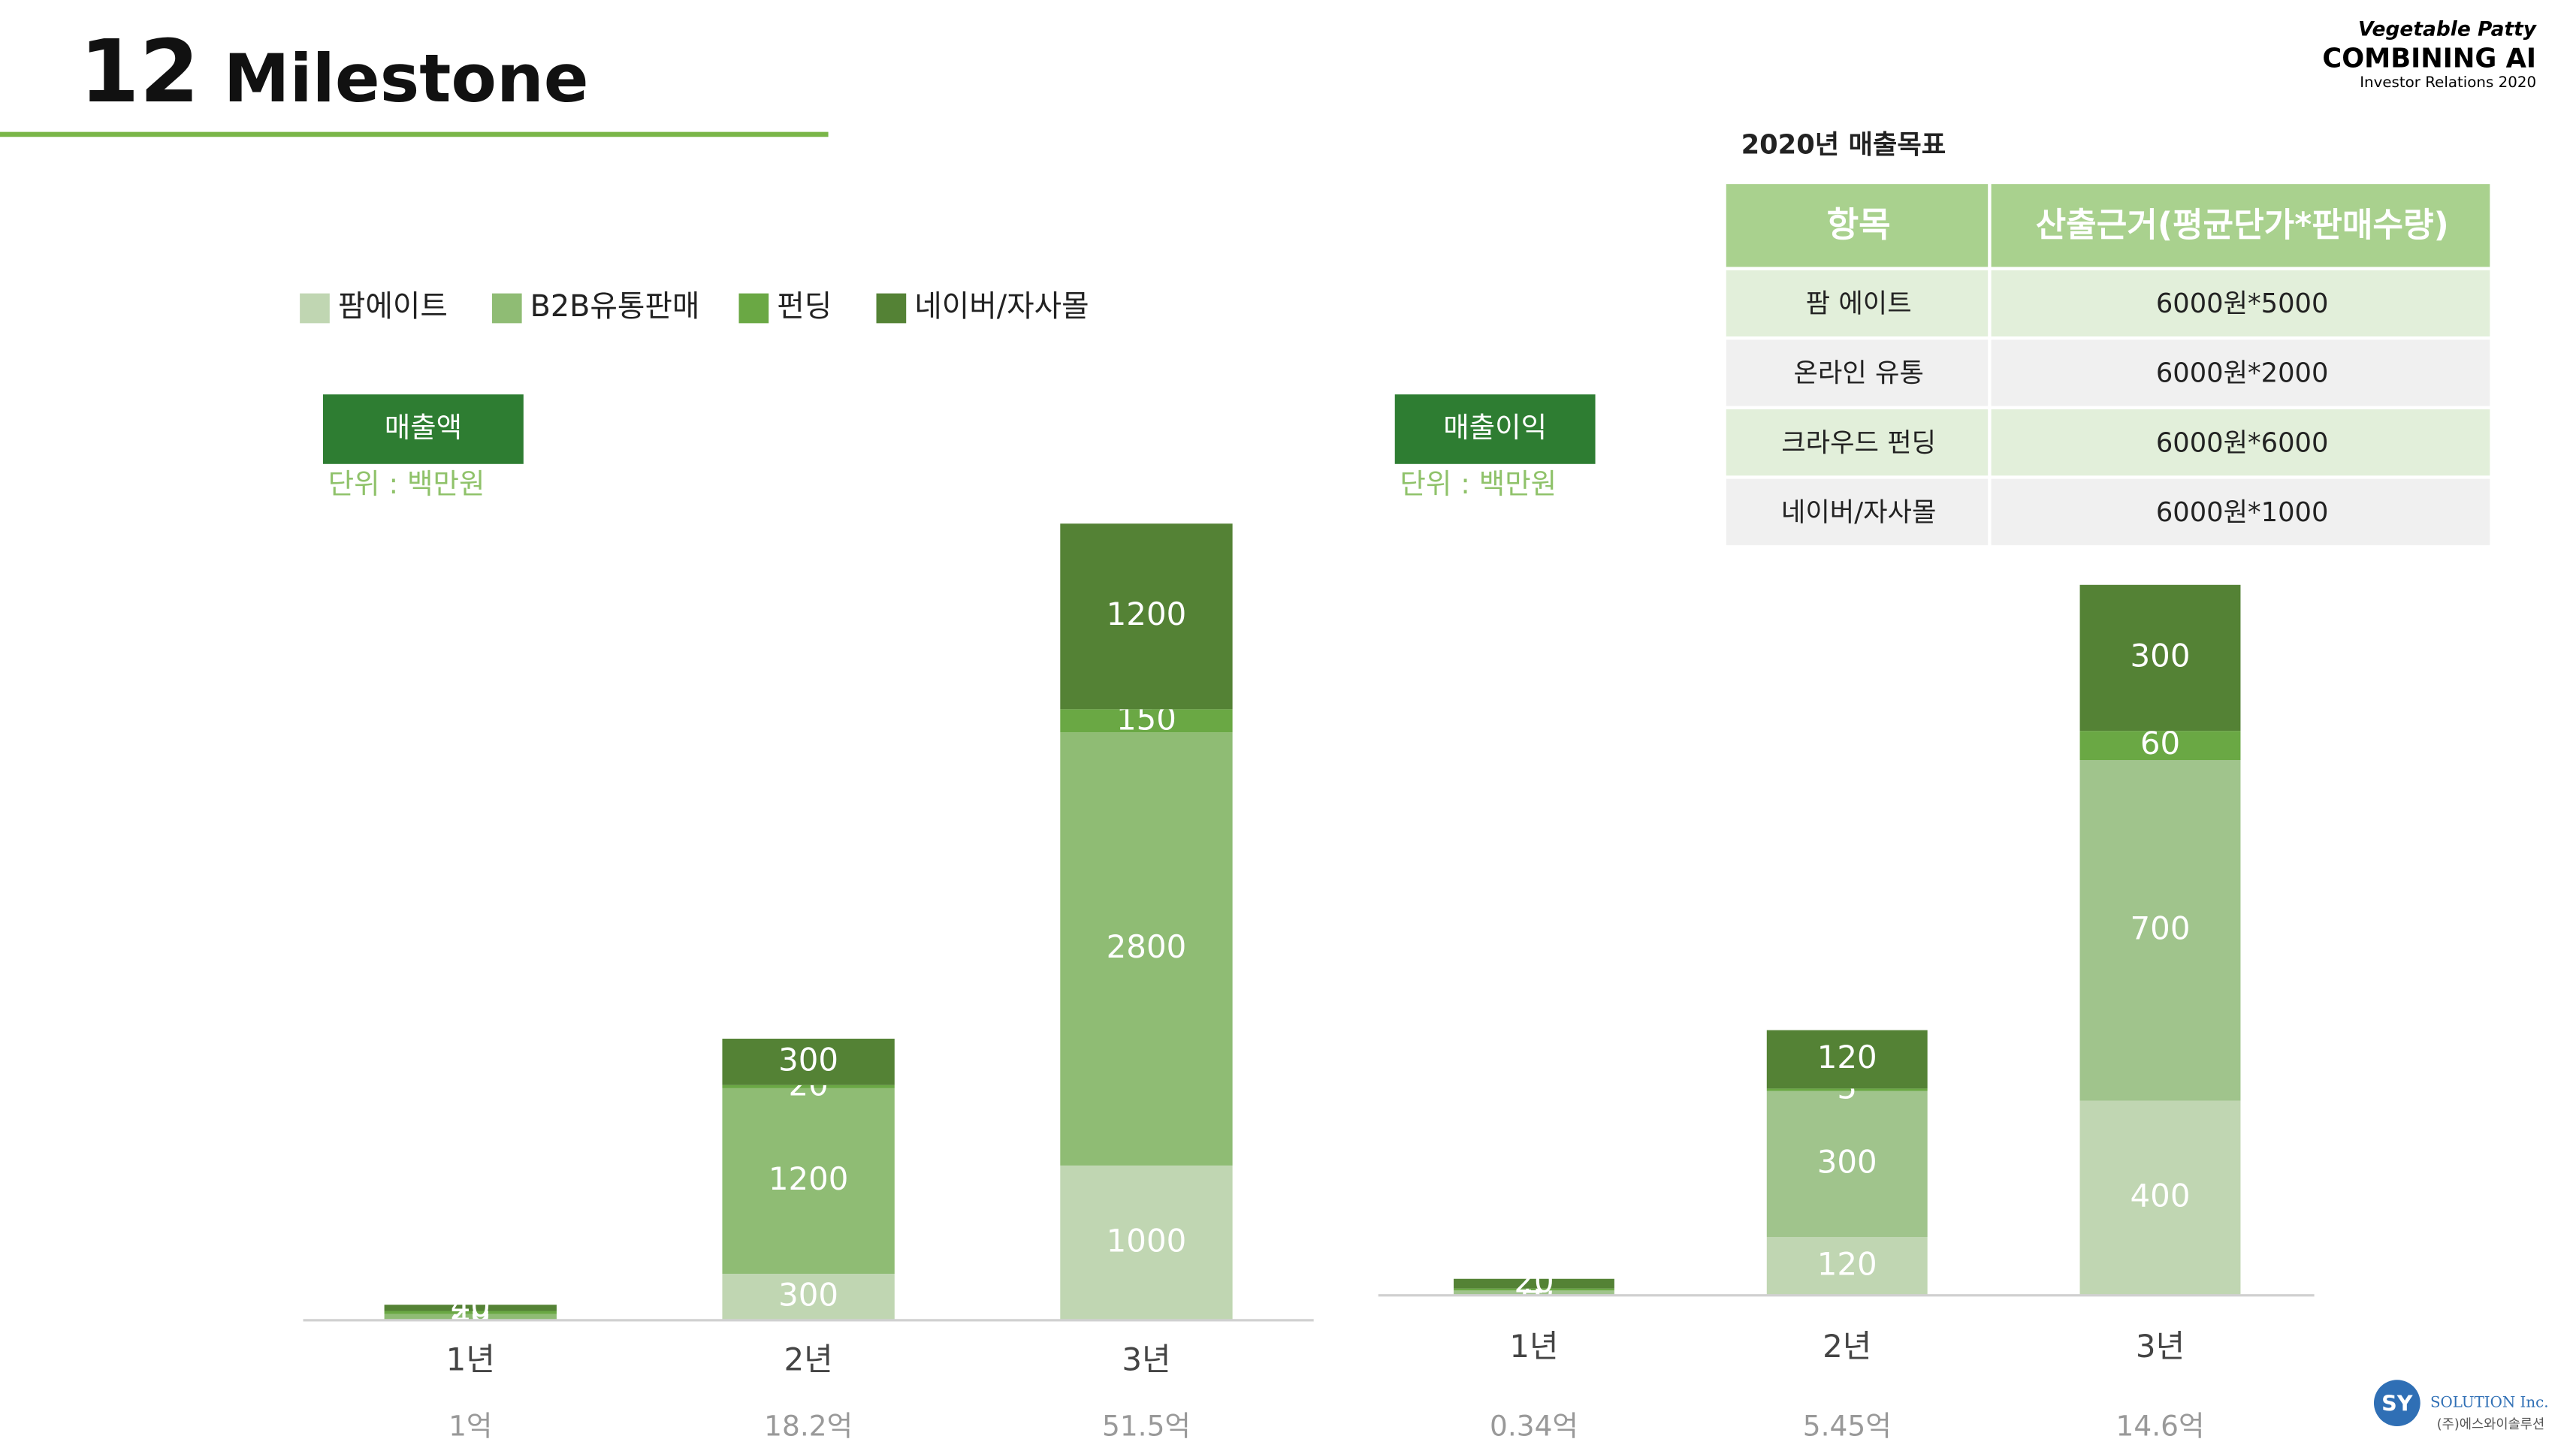 This screenshot has height=1448, width=2576. I want to click on table-header: 항목, so click(1859, 224).